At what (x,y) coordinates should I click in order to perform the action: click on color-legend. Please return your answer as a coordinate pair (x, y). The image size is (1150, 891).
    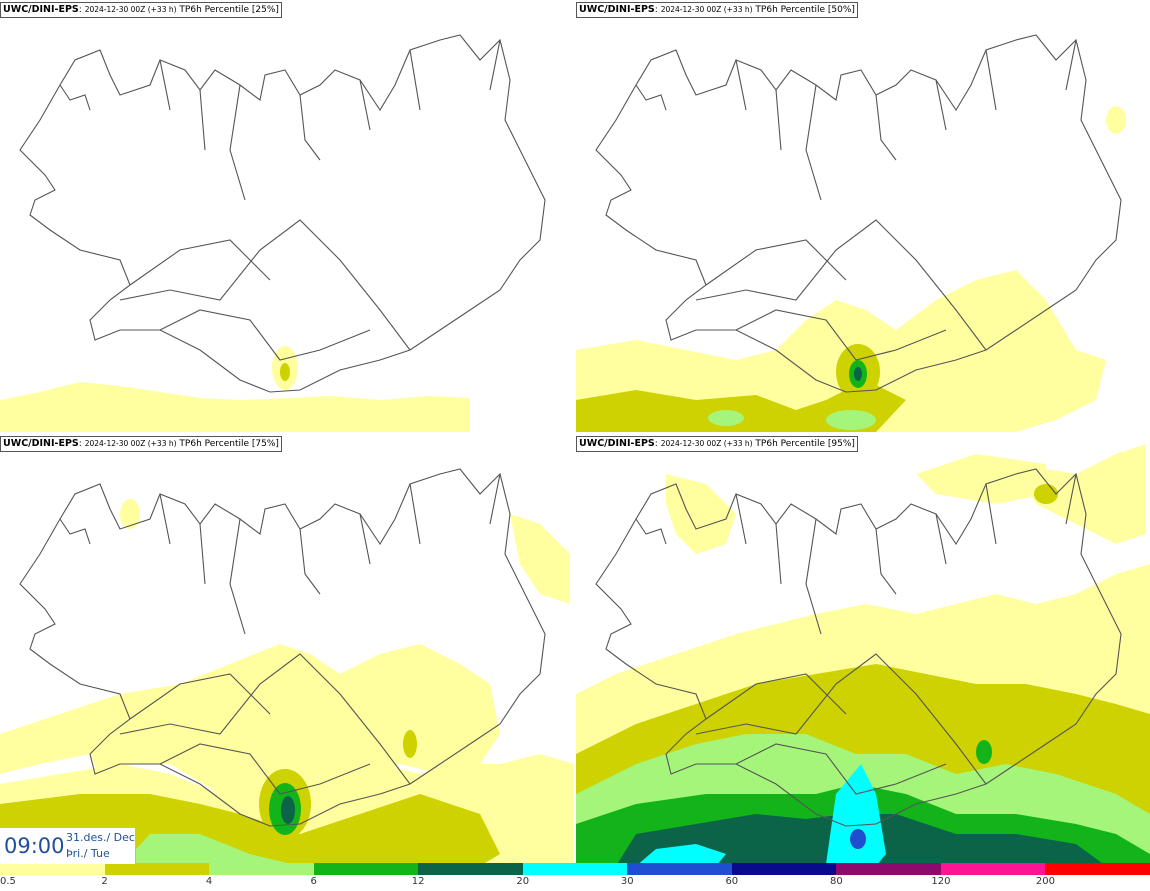
    Looking at the image, I should click on (575, 869).